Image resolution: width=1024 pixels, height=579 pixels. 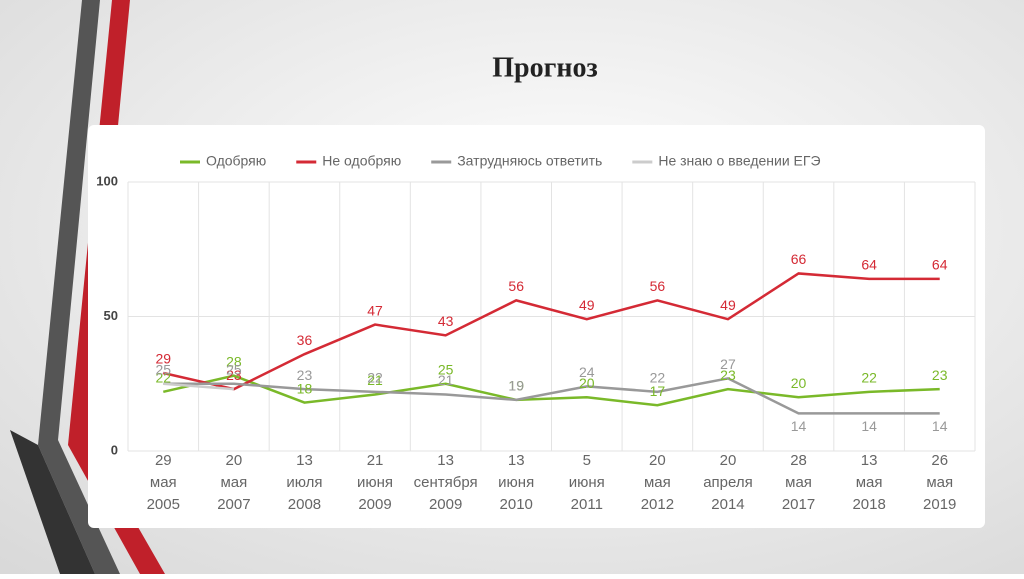 I want to click on data-label: 66, so click(x=799, y=259).